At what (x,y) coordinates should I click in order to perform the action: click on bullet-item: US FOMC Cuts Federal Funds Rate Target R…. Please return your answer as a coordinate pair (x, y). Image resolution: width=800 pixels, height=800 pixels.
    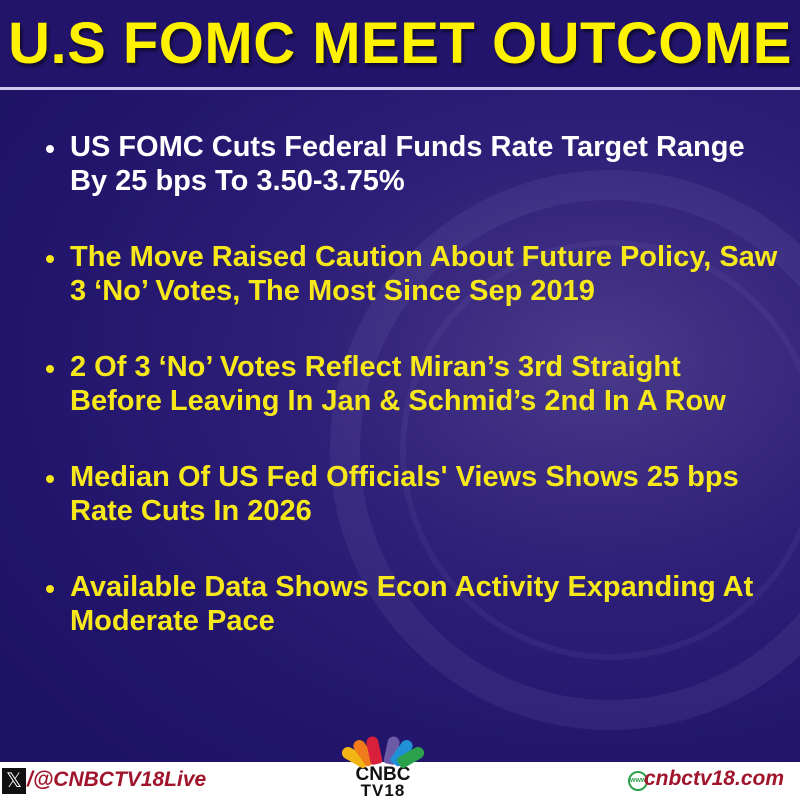
    Looking at the image, I should click on (410, 164).